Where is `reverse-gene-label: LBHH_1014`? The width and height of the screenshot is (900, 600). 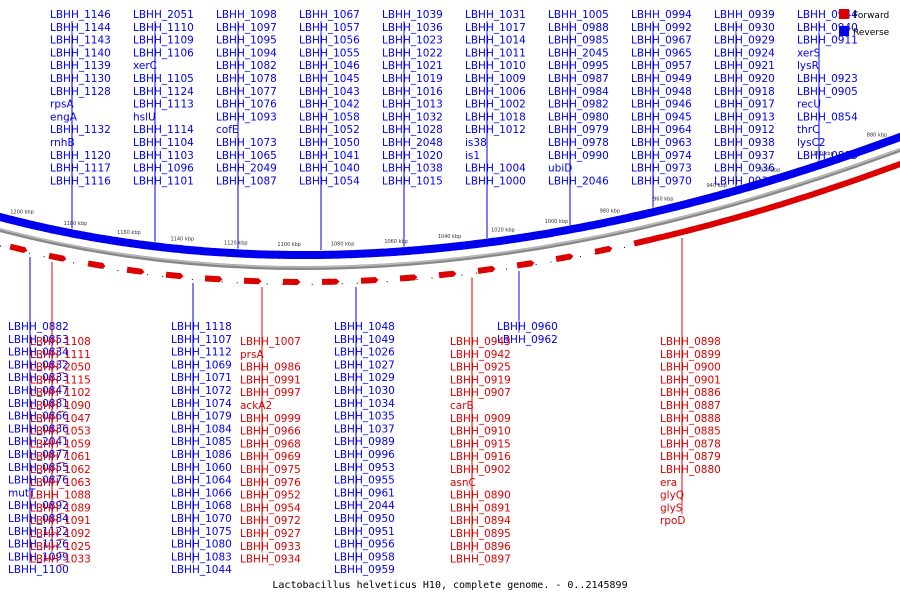
reverse-gene-label: LBHH_1014 is located at coordinates (495, 41).